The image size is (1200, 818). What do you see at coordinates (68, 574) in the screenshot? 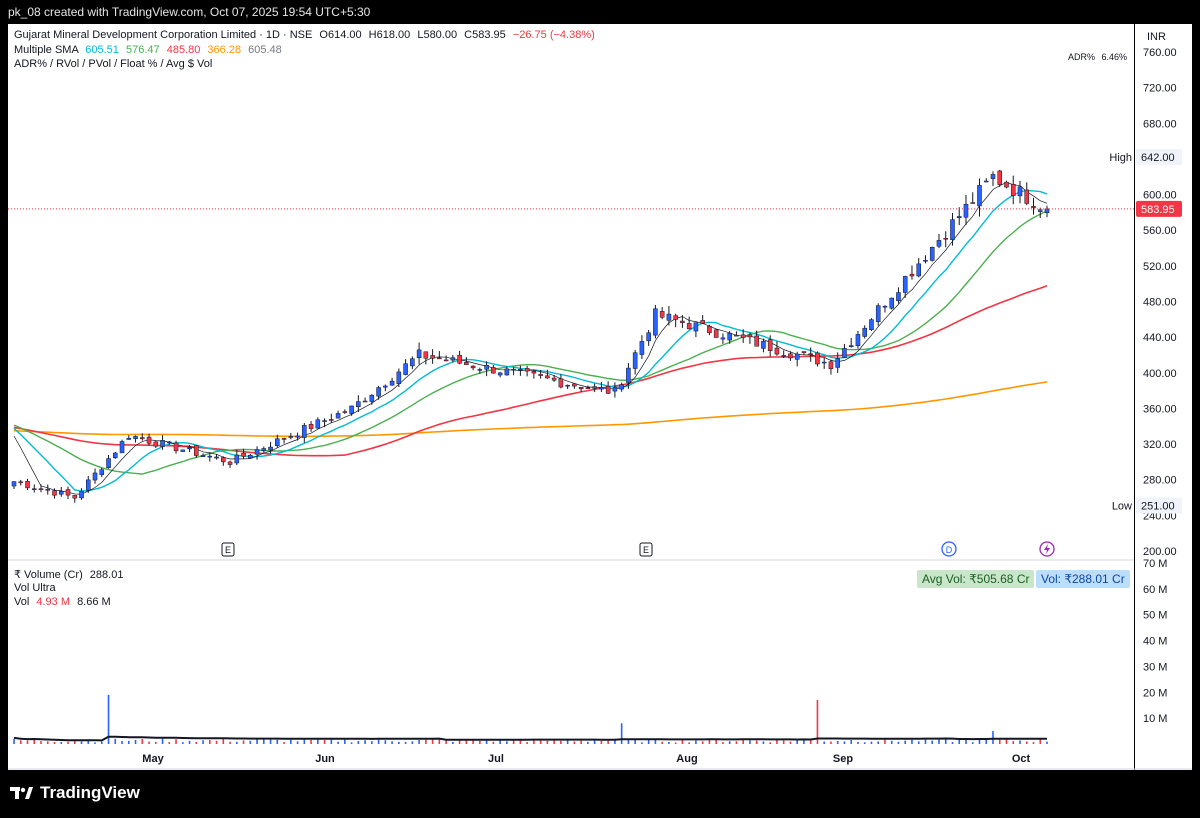
I see `volume-legend: ₹ Volume (Cr) 288.01` at bounding box center [68, 574].